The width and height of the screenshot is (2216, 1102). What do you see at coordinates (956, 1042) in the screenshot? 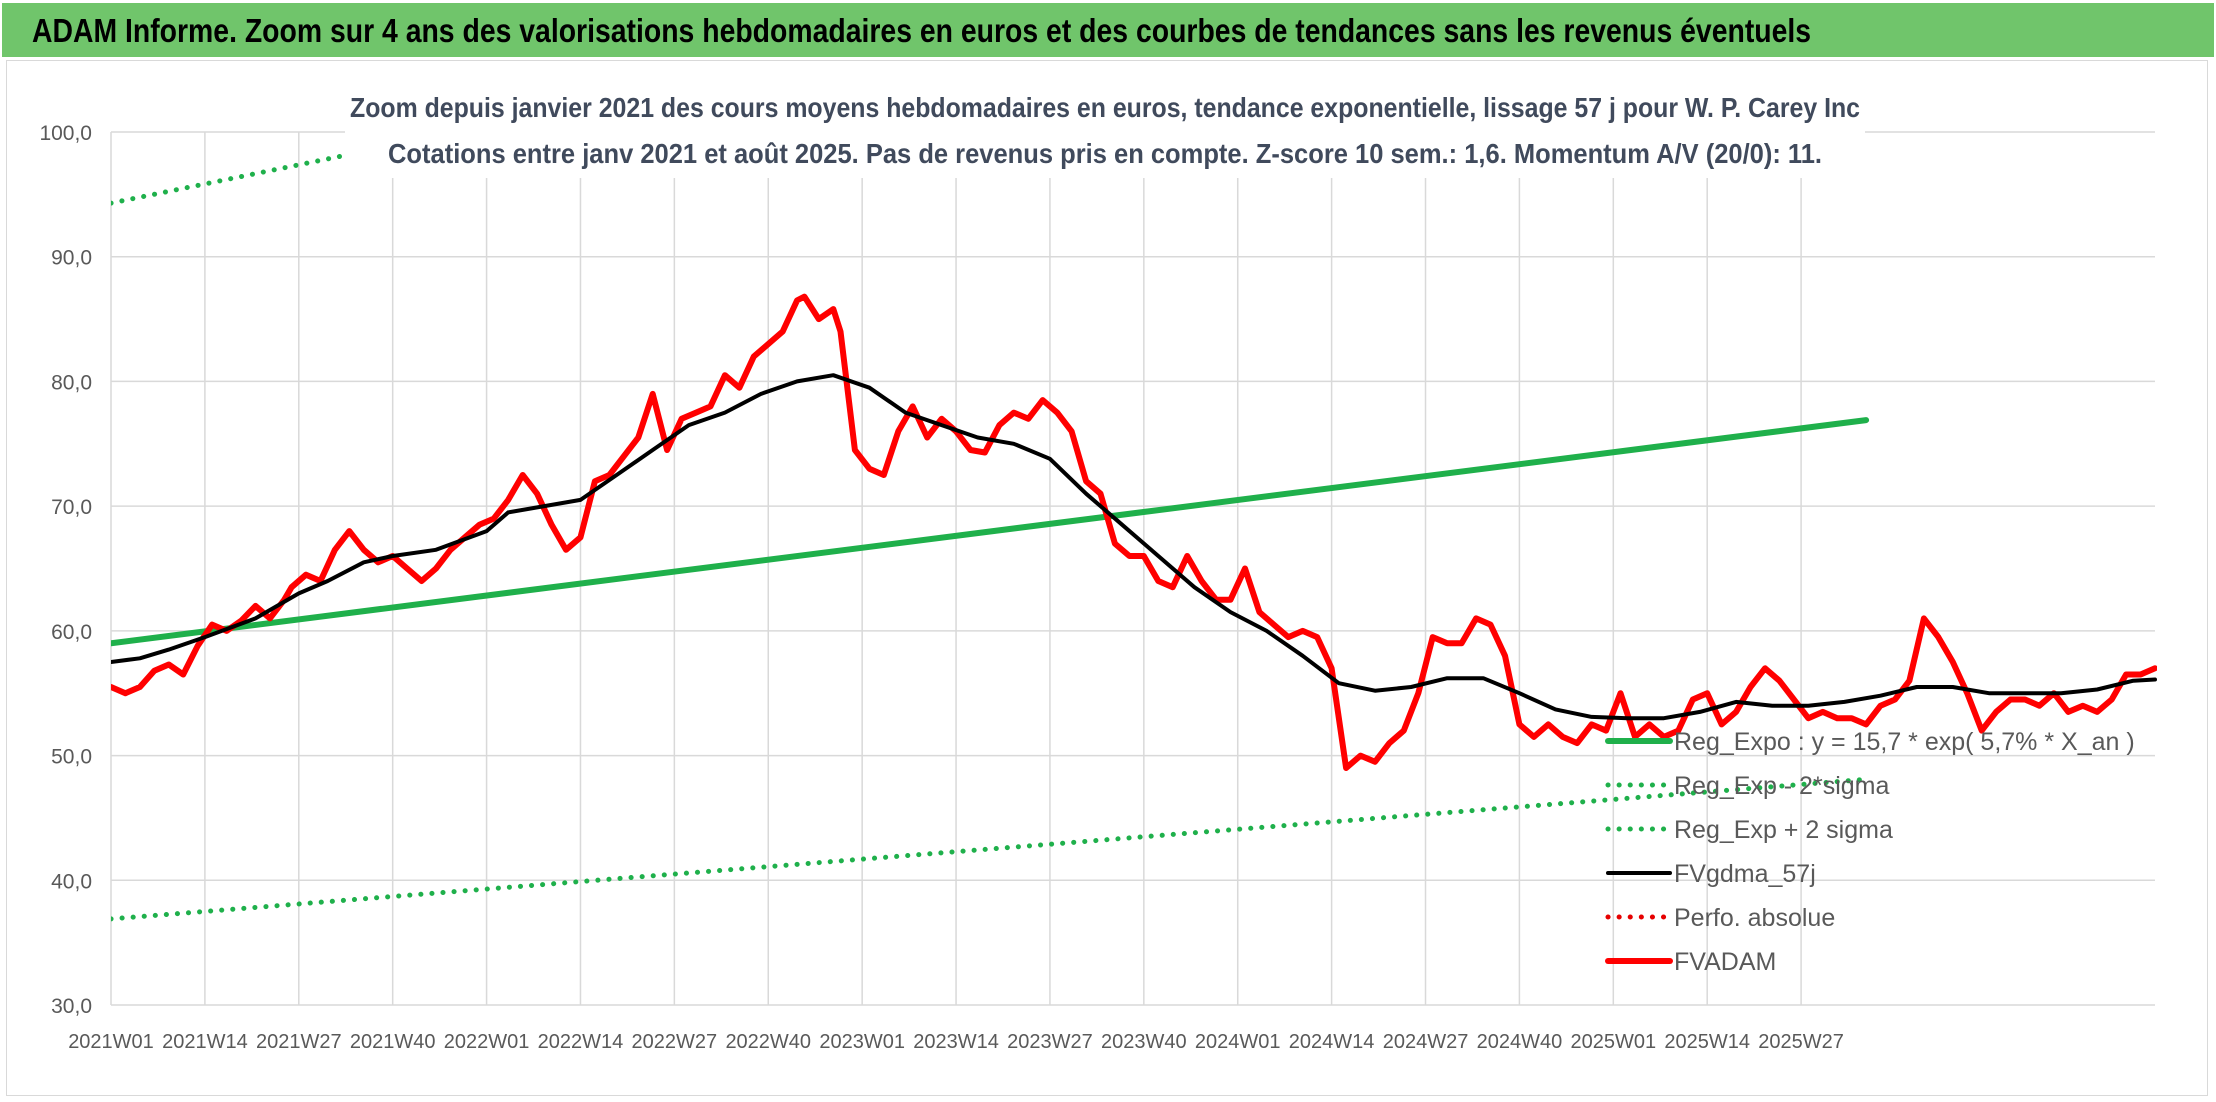
I see `x-tick-label: 2023W14` at bounding box center [956, 1042].